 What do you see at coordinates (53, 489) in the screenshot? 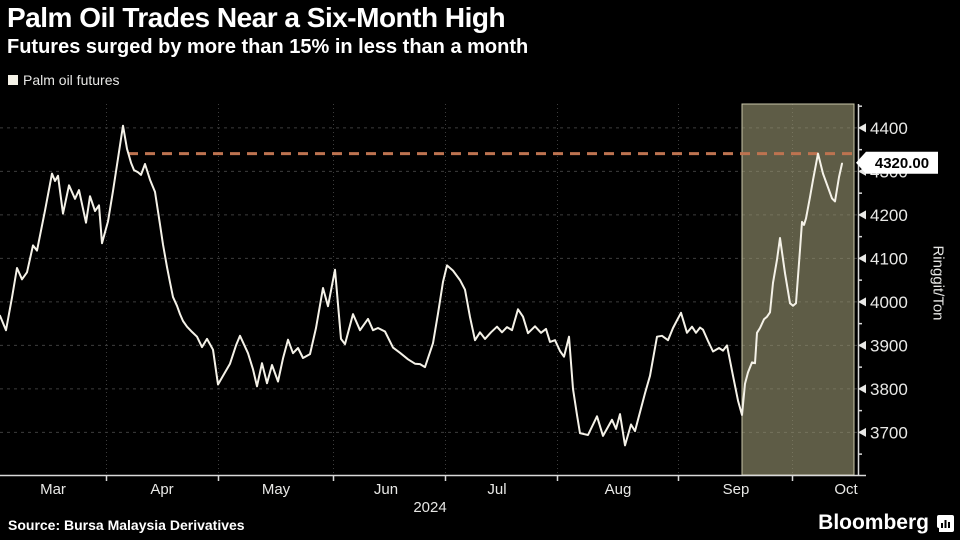
I see `x-month-label: Mar` at bounding box center [53, 489].